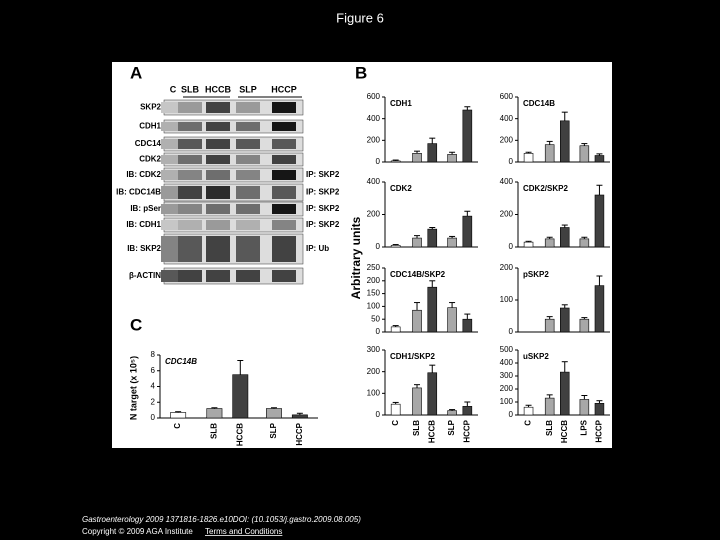 This screenshot has width=720, height=540. What do you see at coordinates (412, 356) in the screenshot?
I see `chart-title: CDH1/SKP2` at bounding box center [412, 356].